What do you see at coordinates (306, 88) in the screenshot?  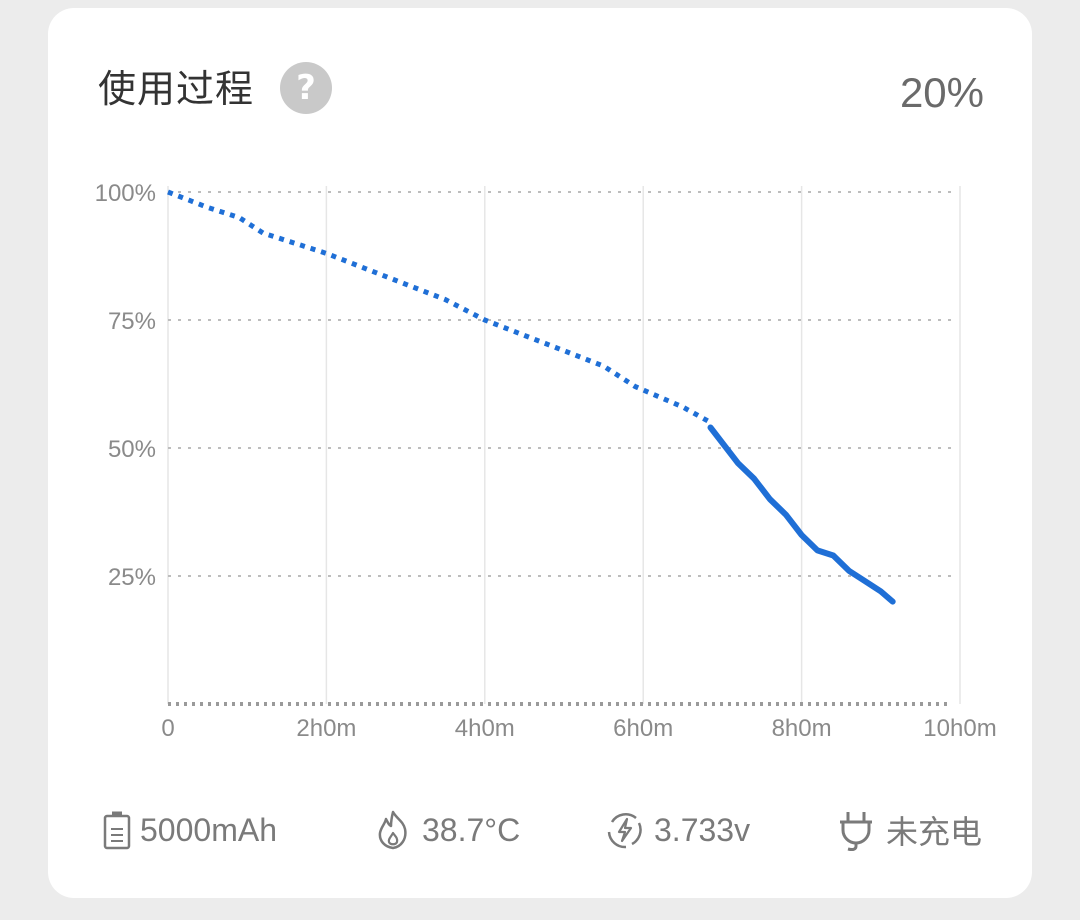 I see `help-icon: ?` at bounding box center [306, 88].